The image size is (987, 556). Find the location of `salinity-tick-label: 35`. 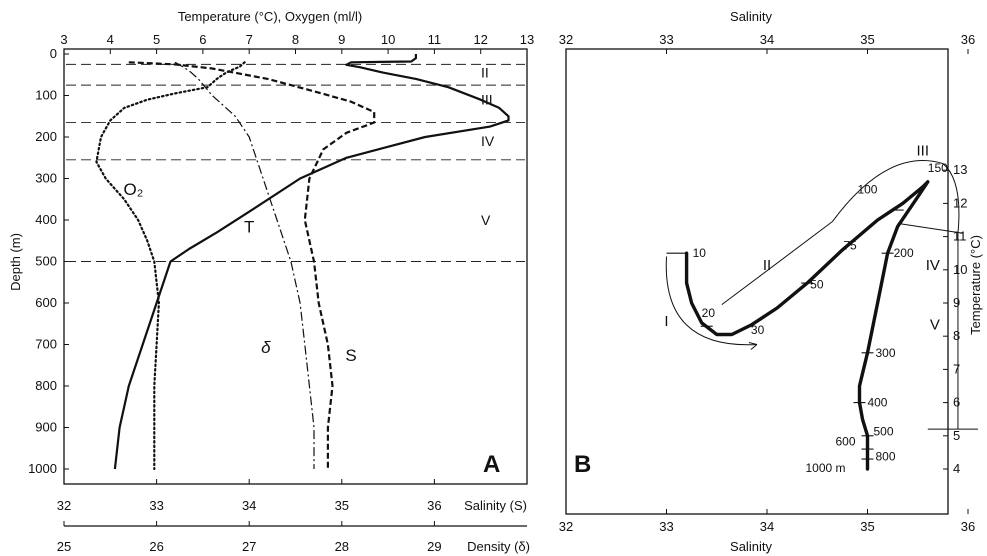

salinity-tick-label: 35 is located at coordinates (342, 505).